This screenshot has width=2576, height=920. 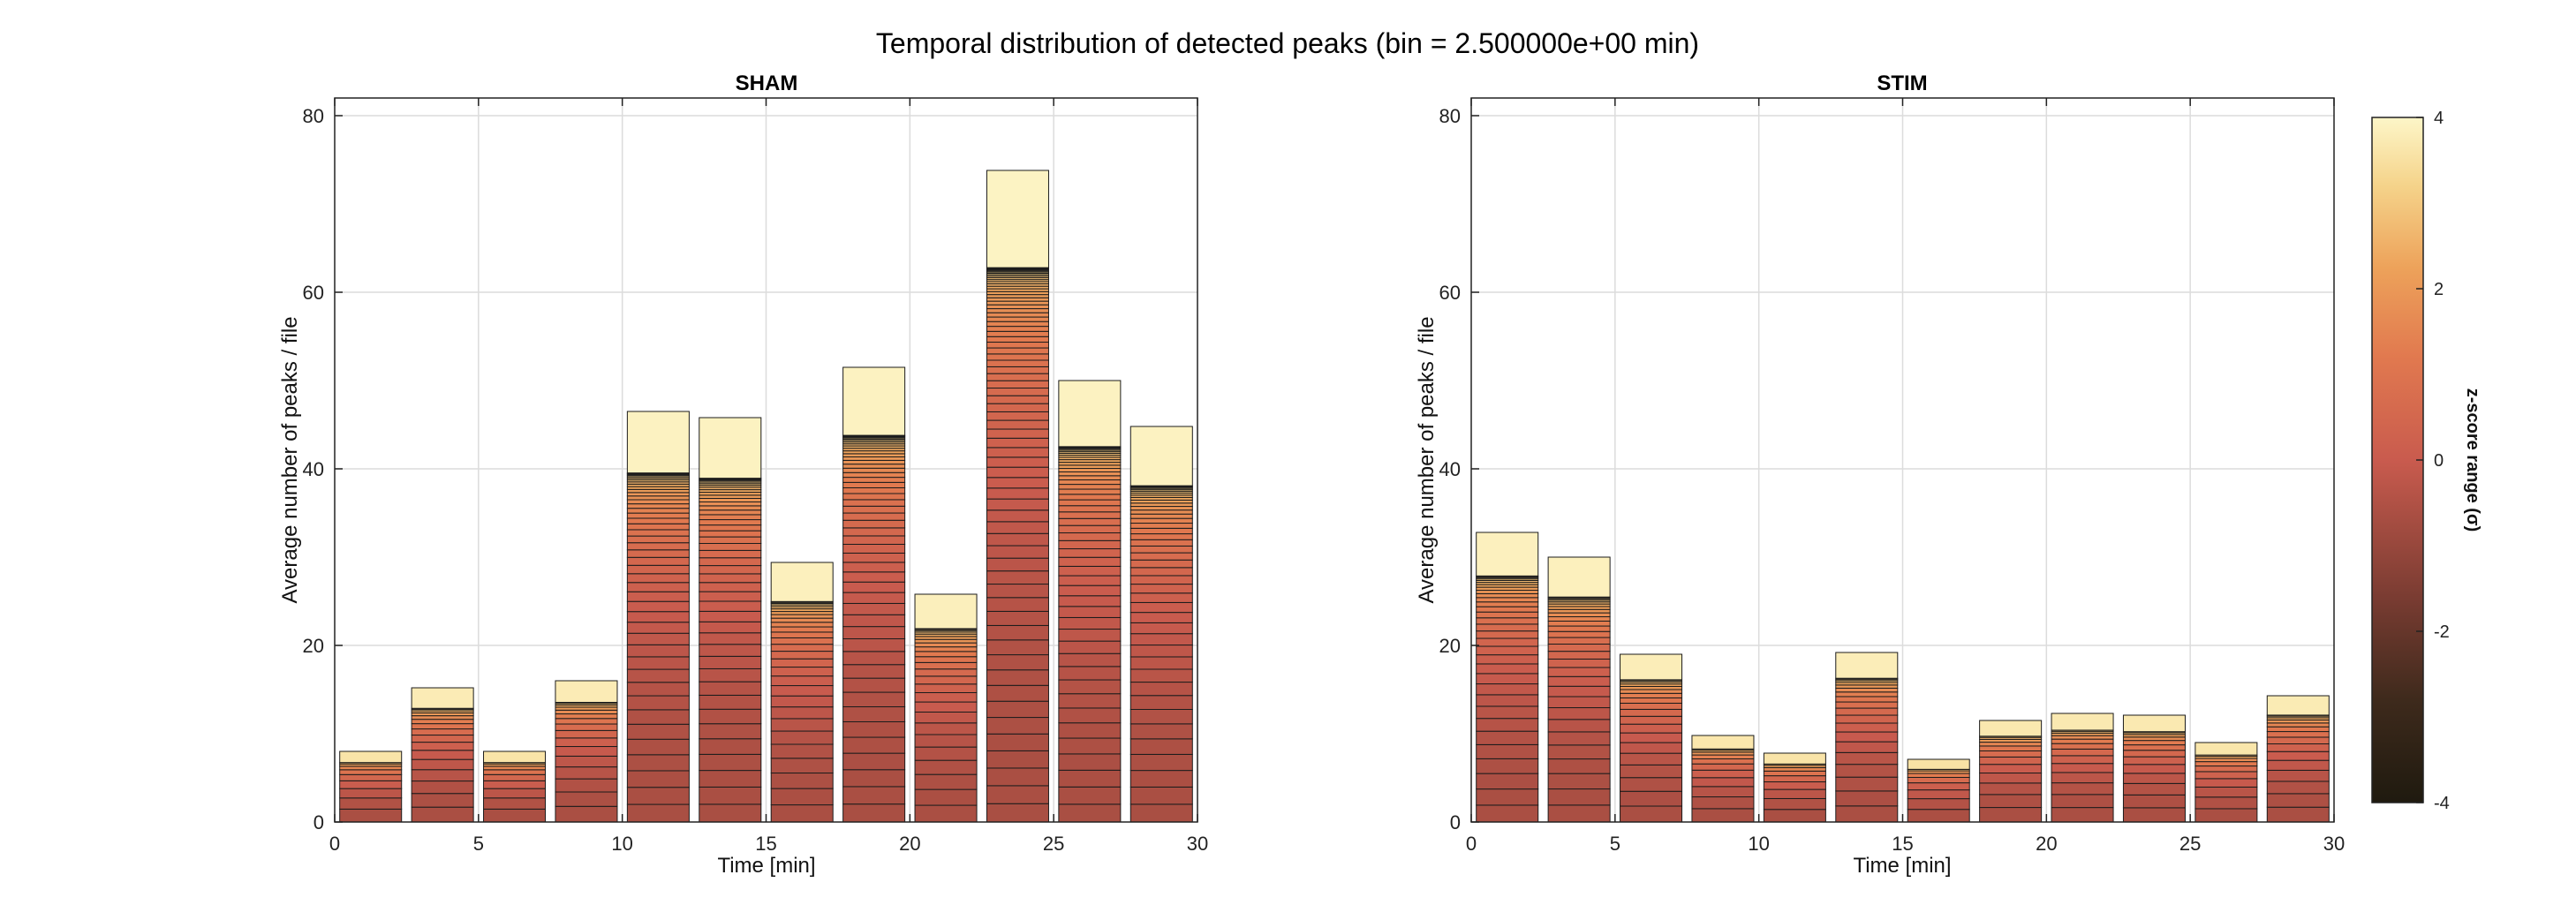 I want to click on sham-x-tick-label: 5, so click(x=478, y=844).